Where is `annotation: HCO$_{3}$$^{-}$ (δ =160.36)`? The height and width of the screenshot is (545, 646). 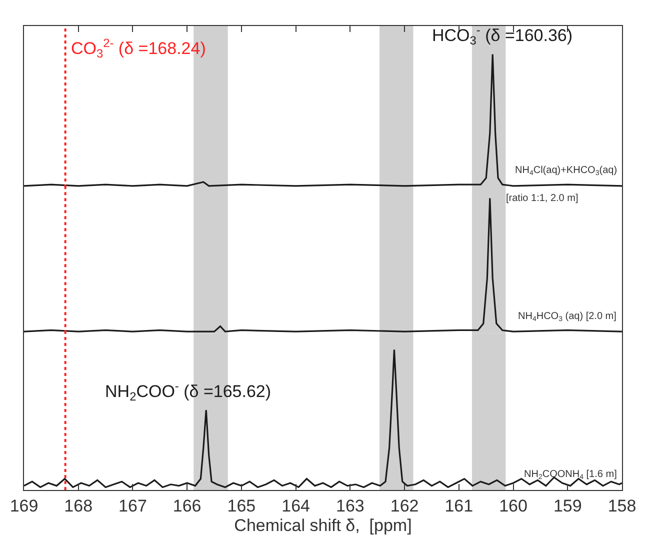 annotation: HCO$_{3}$$^{-}$ (δ =160.36) is located at coordinates (502, 35).